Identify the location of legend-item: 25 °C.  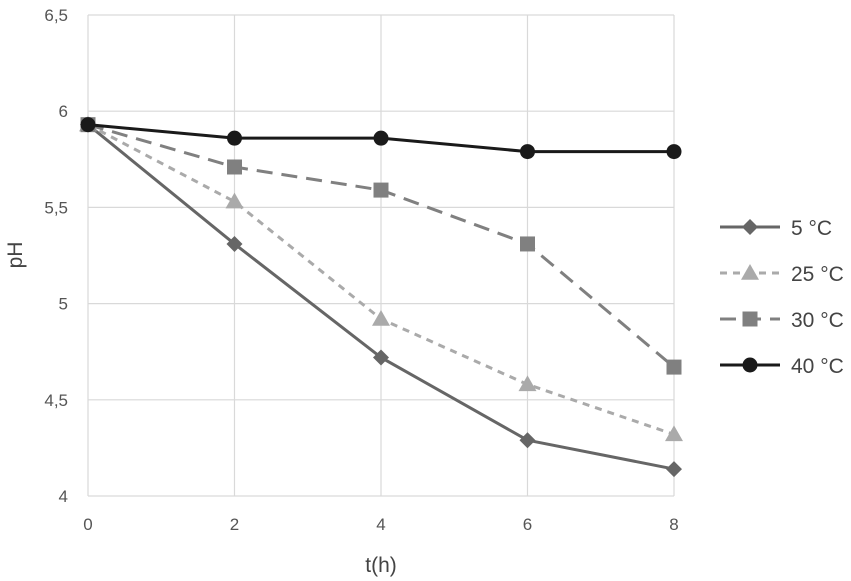
(782, 274).